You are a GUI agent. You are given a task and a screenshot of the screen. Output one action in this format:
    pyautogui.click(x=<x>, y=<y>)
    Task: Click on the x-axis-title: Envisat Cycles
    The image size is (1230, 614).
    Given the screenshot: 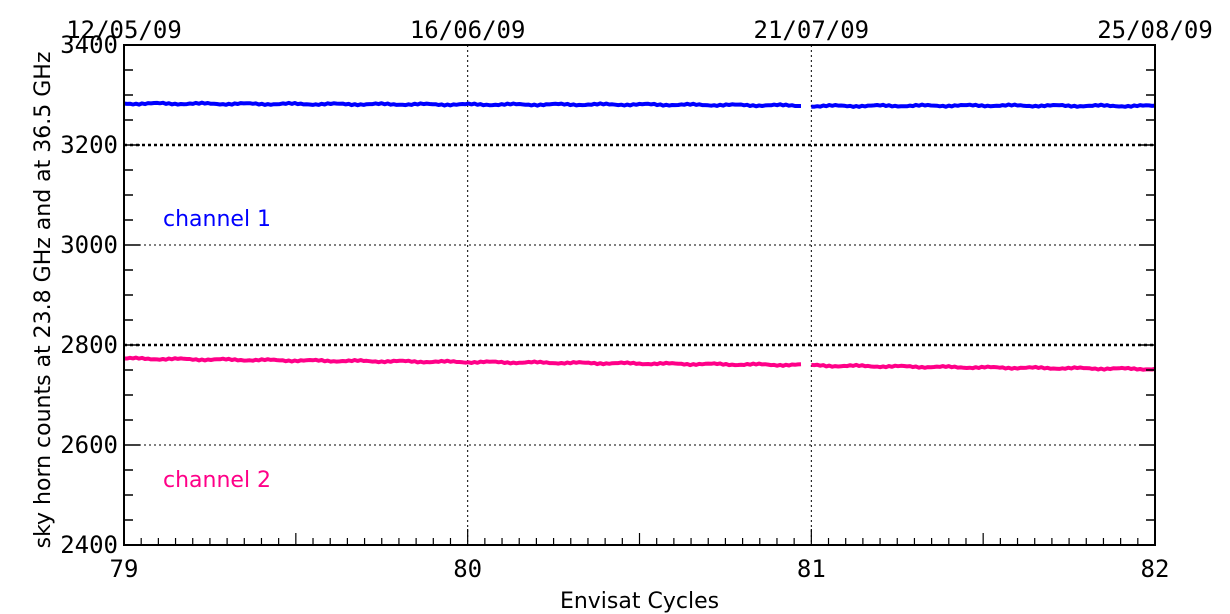 What is the action you would take?
    pyautogui.click(x=639, y=601)
    